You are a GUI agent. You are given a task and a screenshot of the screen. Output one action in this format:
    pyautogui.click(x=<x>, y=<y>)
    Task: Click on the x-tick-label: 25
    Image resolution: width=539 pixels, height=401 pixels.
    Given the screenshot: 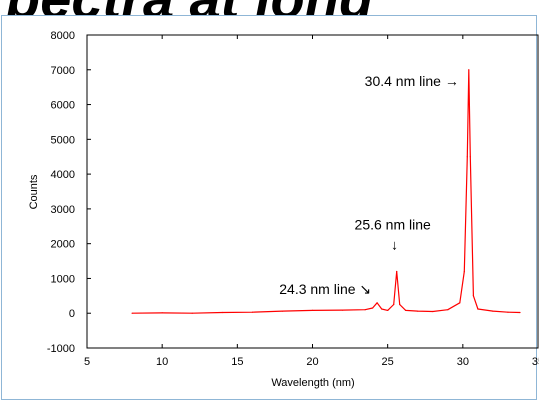 What is the action you would take?
    pyautogui.click(x=388, y=362)
    